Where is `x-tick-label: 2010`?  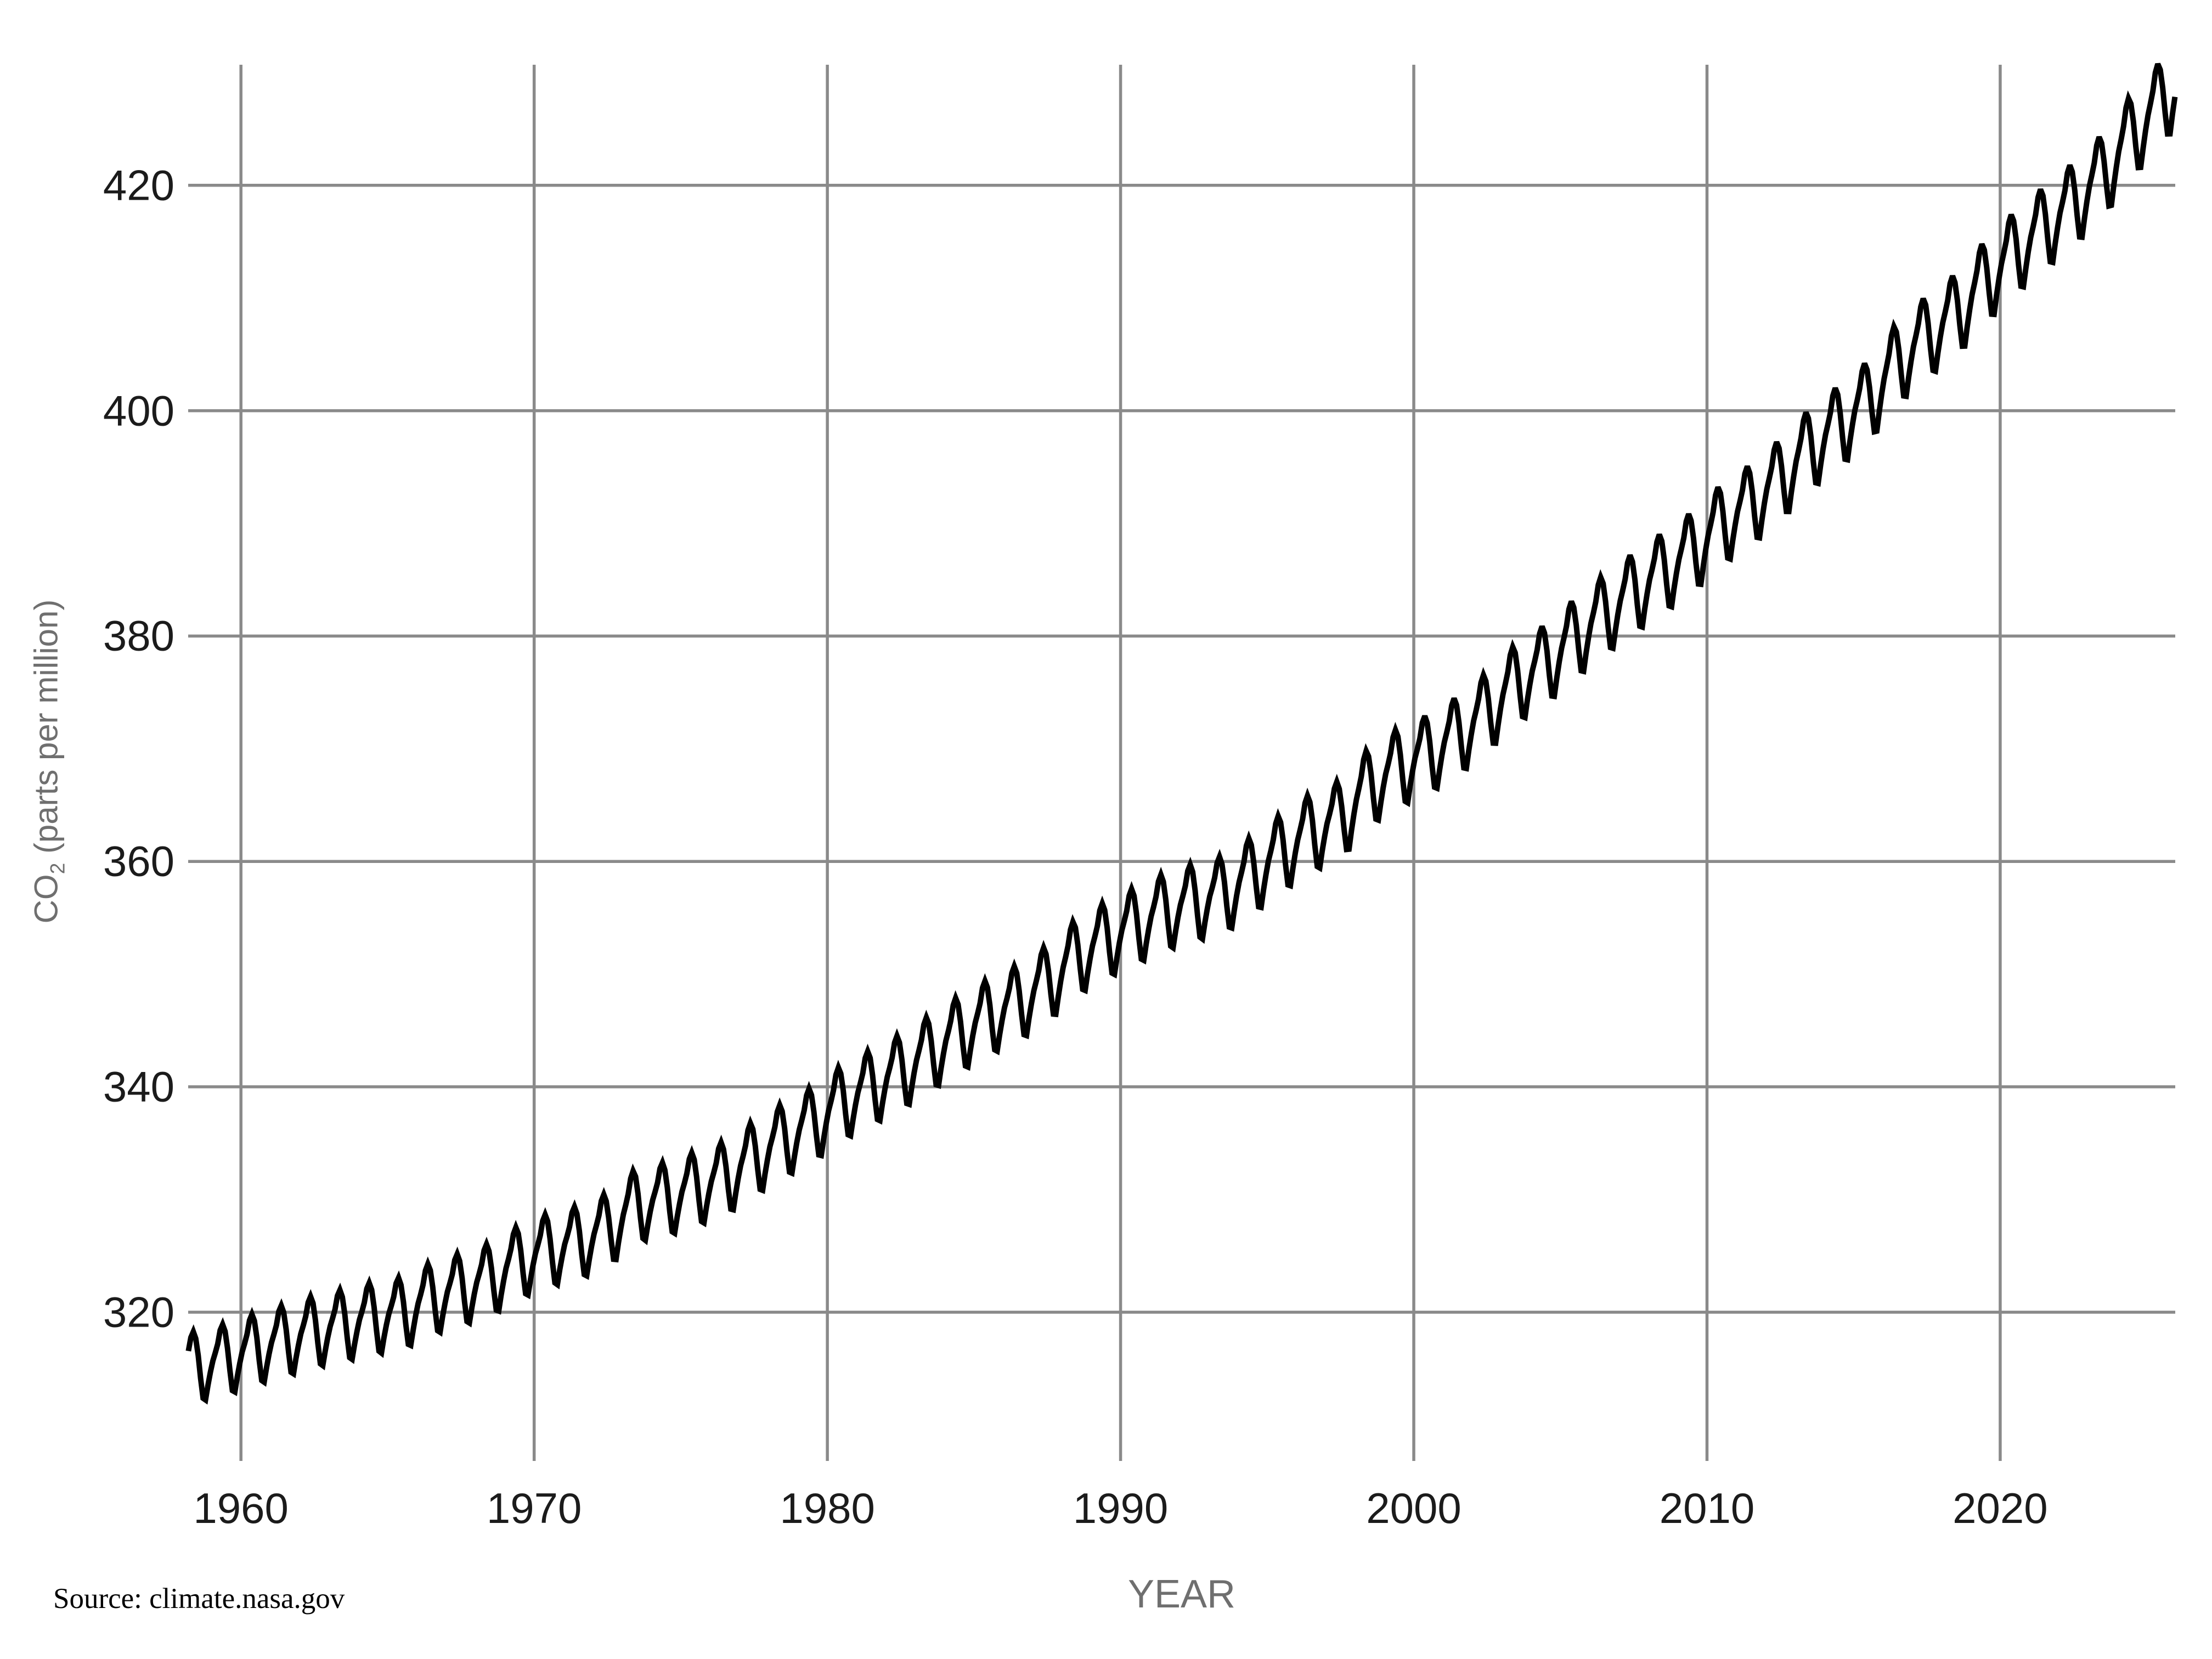
x-tick-label: 2010 is located at coordinates (1707, 1508).